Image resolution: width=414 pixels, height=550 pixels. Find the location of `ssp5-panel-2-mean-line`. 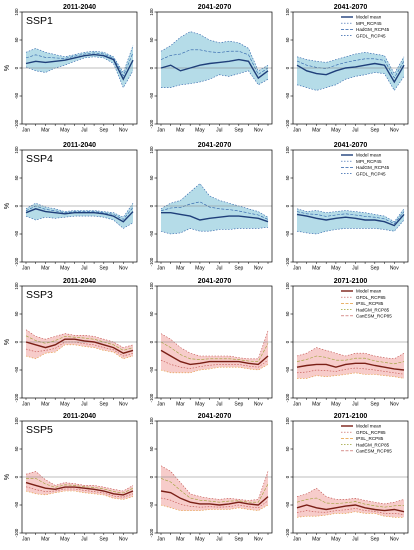

ssp5-panel-2-mean-line is located at coordinates (214, 498).